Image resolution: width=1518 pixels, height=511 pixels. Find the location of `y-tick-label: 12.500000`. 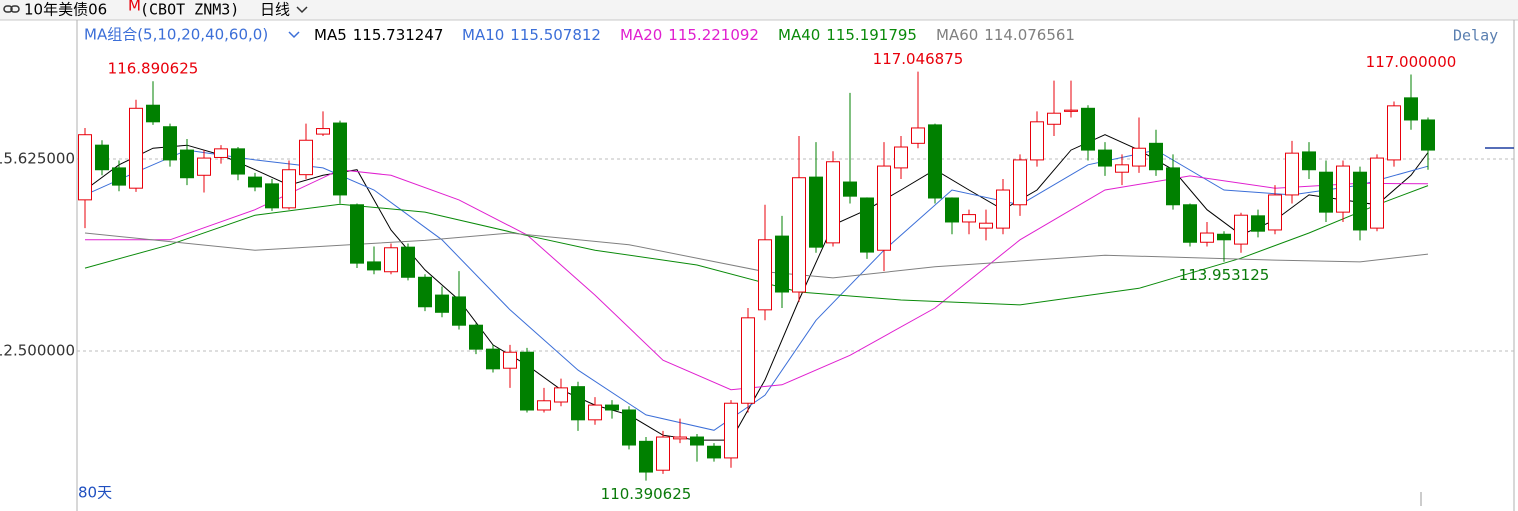

y-tick-label: 12.500000 is located at coordinates (37, 351).